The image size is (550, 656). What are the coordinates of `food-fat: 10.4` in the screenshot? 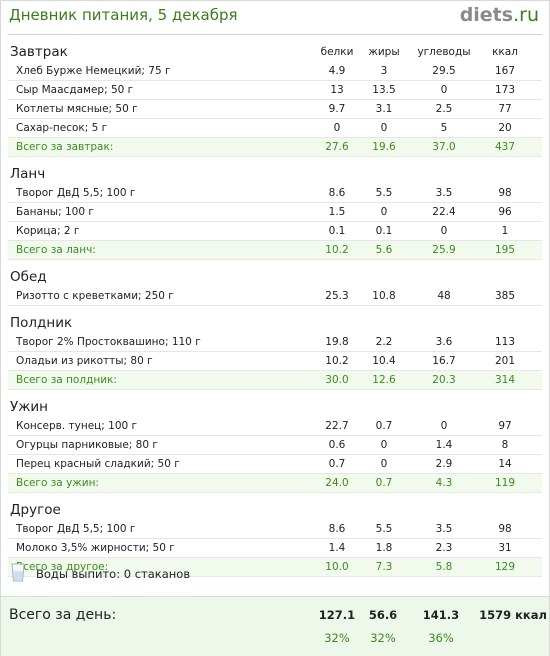 It's located at (384, 361).